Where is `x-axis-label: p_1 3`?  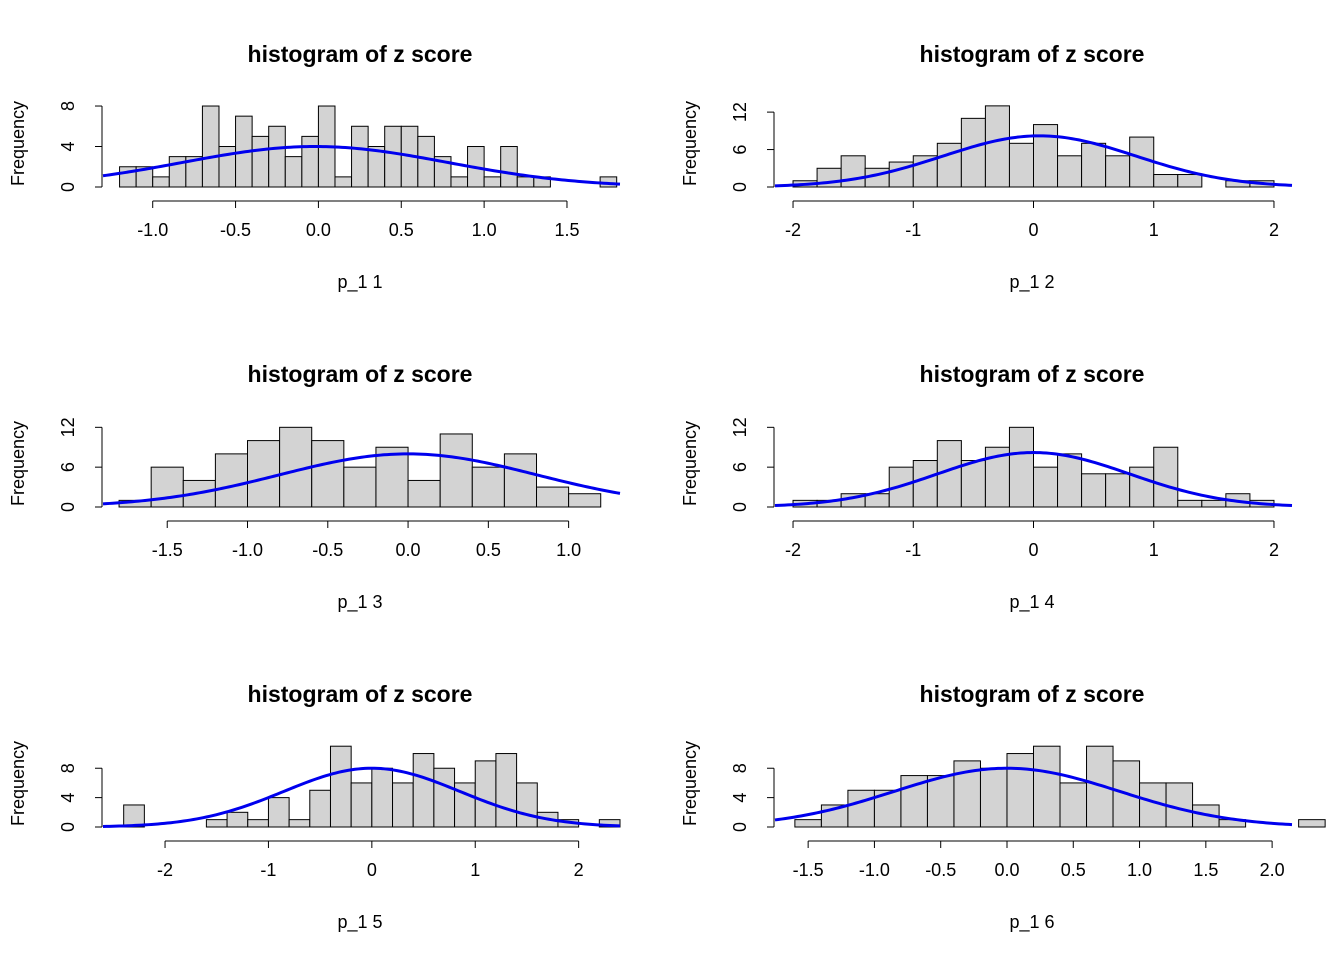 x-axis-label: p_1 3 is located at coordinates (359, 602).